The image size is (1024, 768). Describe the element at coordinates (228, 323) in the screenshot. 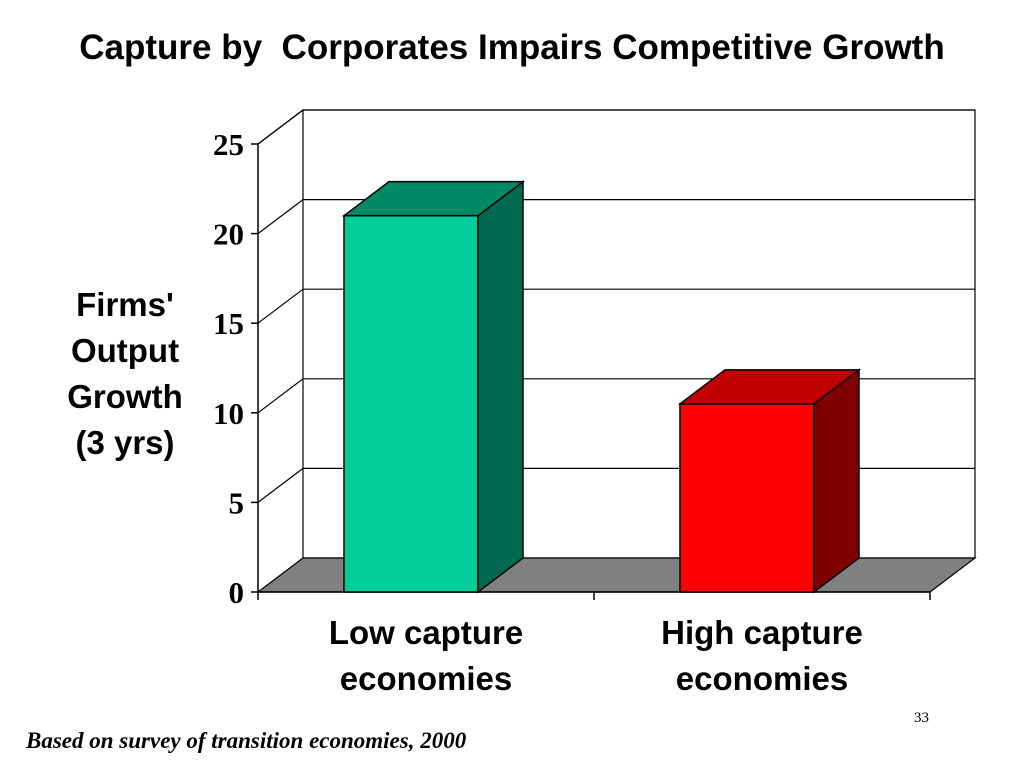

I see `y-tick-label: 15` at that location.